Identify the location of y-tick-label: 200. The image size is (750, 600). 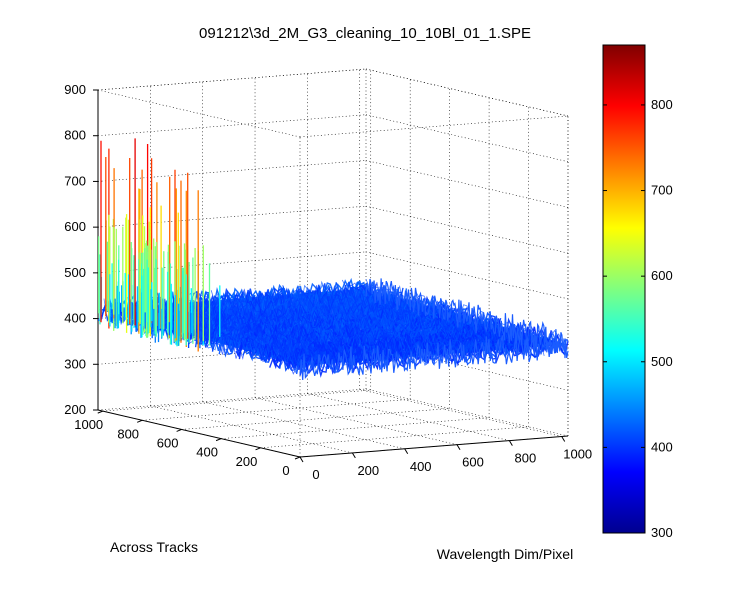
(247, 461).